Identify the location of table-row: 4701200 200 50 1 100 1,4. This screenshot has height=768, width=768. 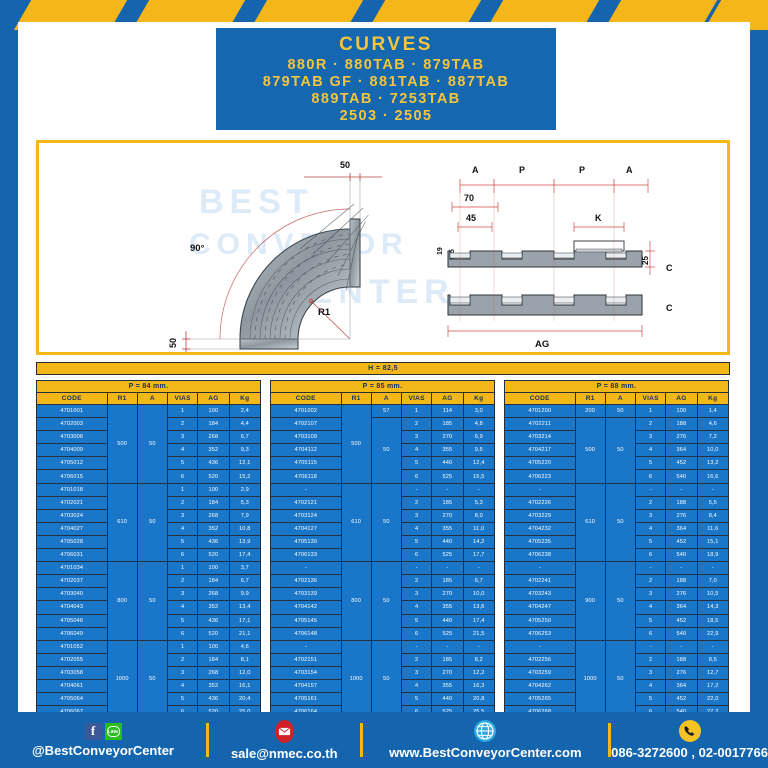
(617, 411).